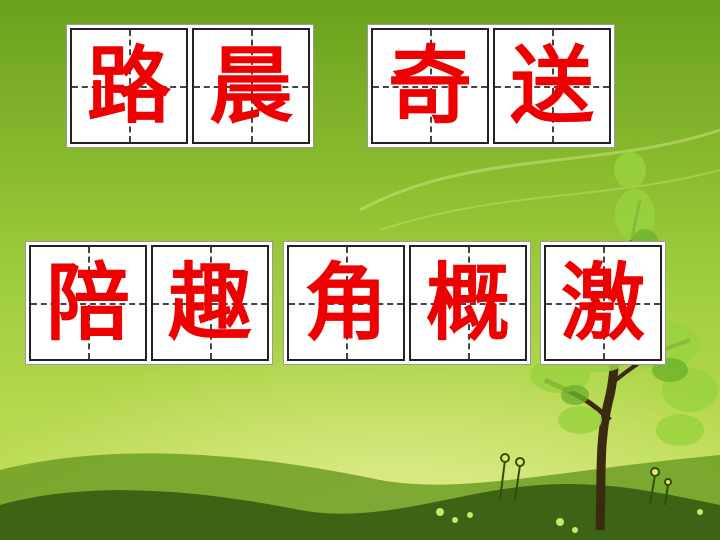 The width and height of the screenshot is (720, 540). Describe the element at coordinates (585, 479) in the screenshot. I see `flower-sprigs` at that location.